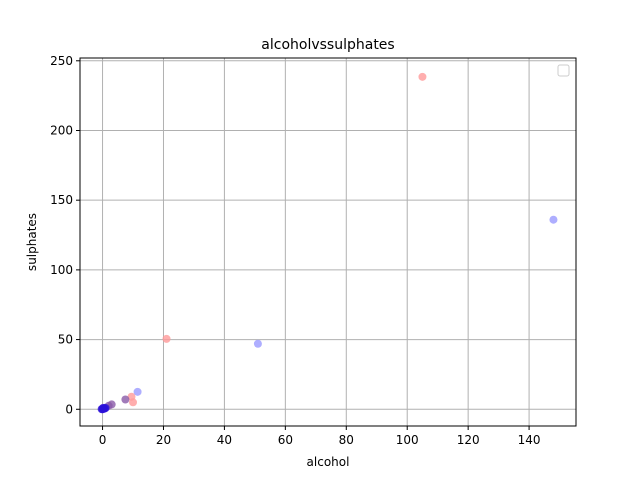  Describe the element at coordinates (407, 440) in the screenshot. I see `x-tick-label-5: 100` at that location.